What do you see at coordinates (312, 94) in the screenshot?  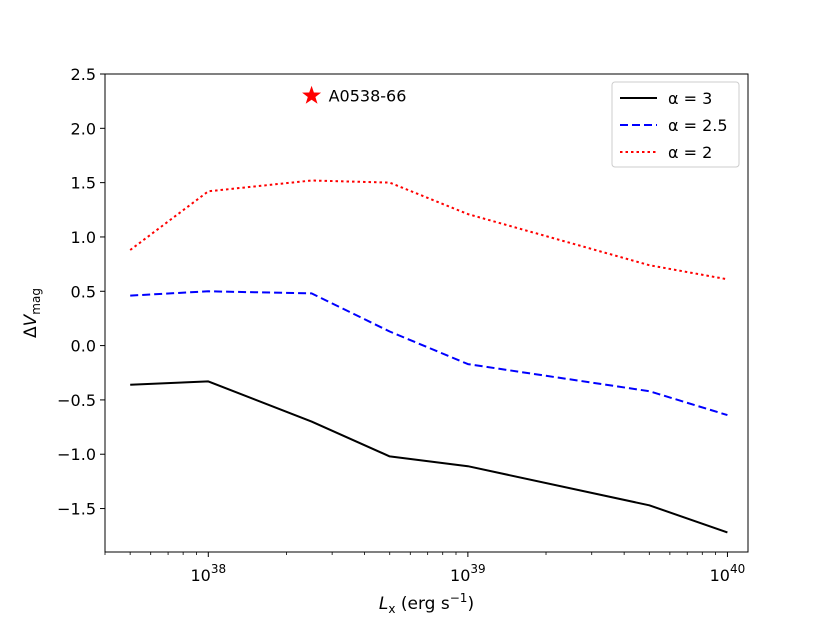 I see `star-marker` at bounding box center [312, 94].